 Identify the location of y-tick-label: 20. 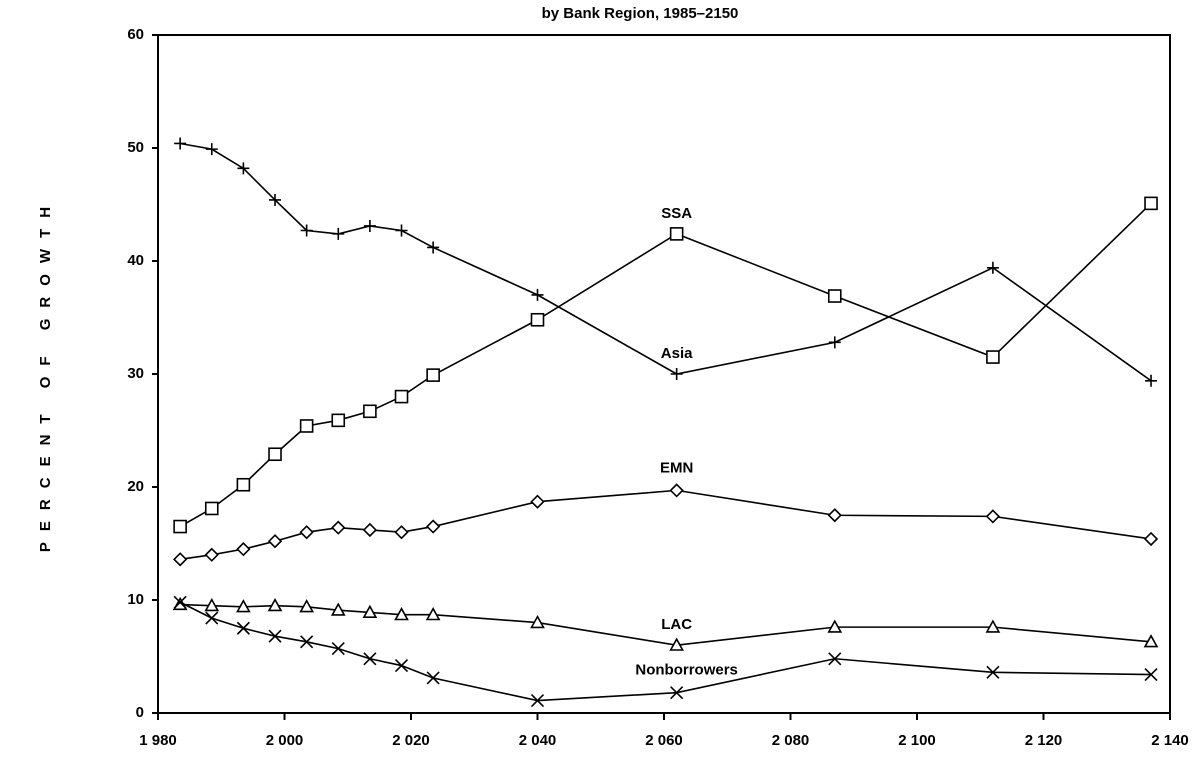
(135, 486).